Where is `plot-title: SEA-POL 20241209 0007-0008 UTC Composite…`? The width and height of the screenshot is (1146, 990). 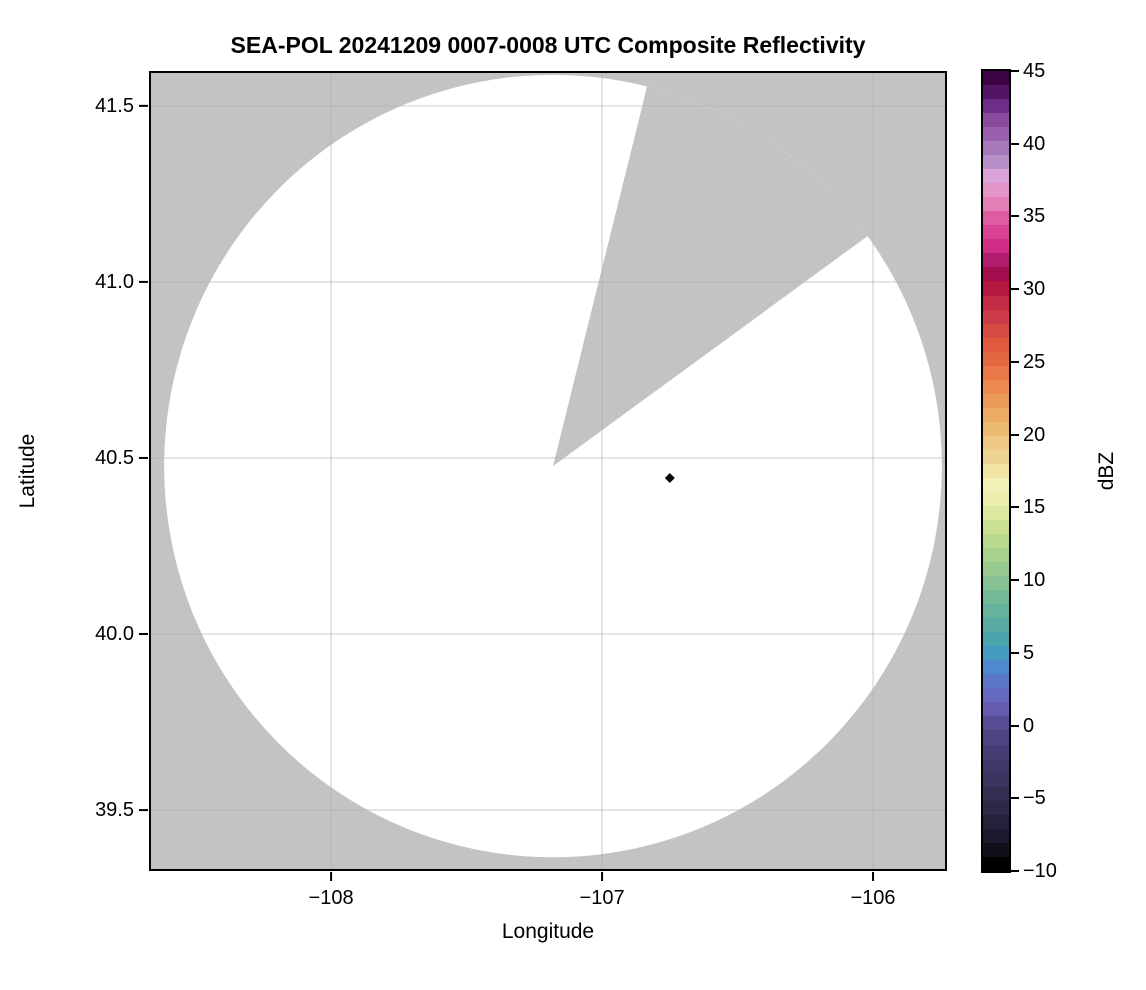
plot-title: SEA-POL 20241209 0007-0008 UTC Composite… is located at coordinates (548, 45).